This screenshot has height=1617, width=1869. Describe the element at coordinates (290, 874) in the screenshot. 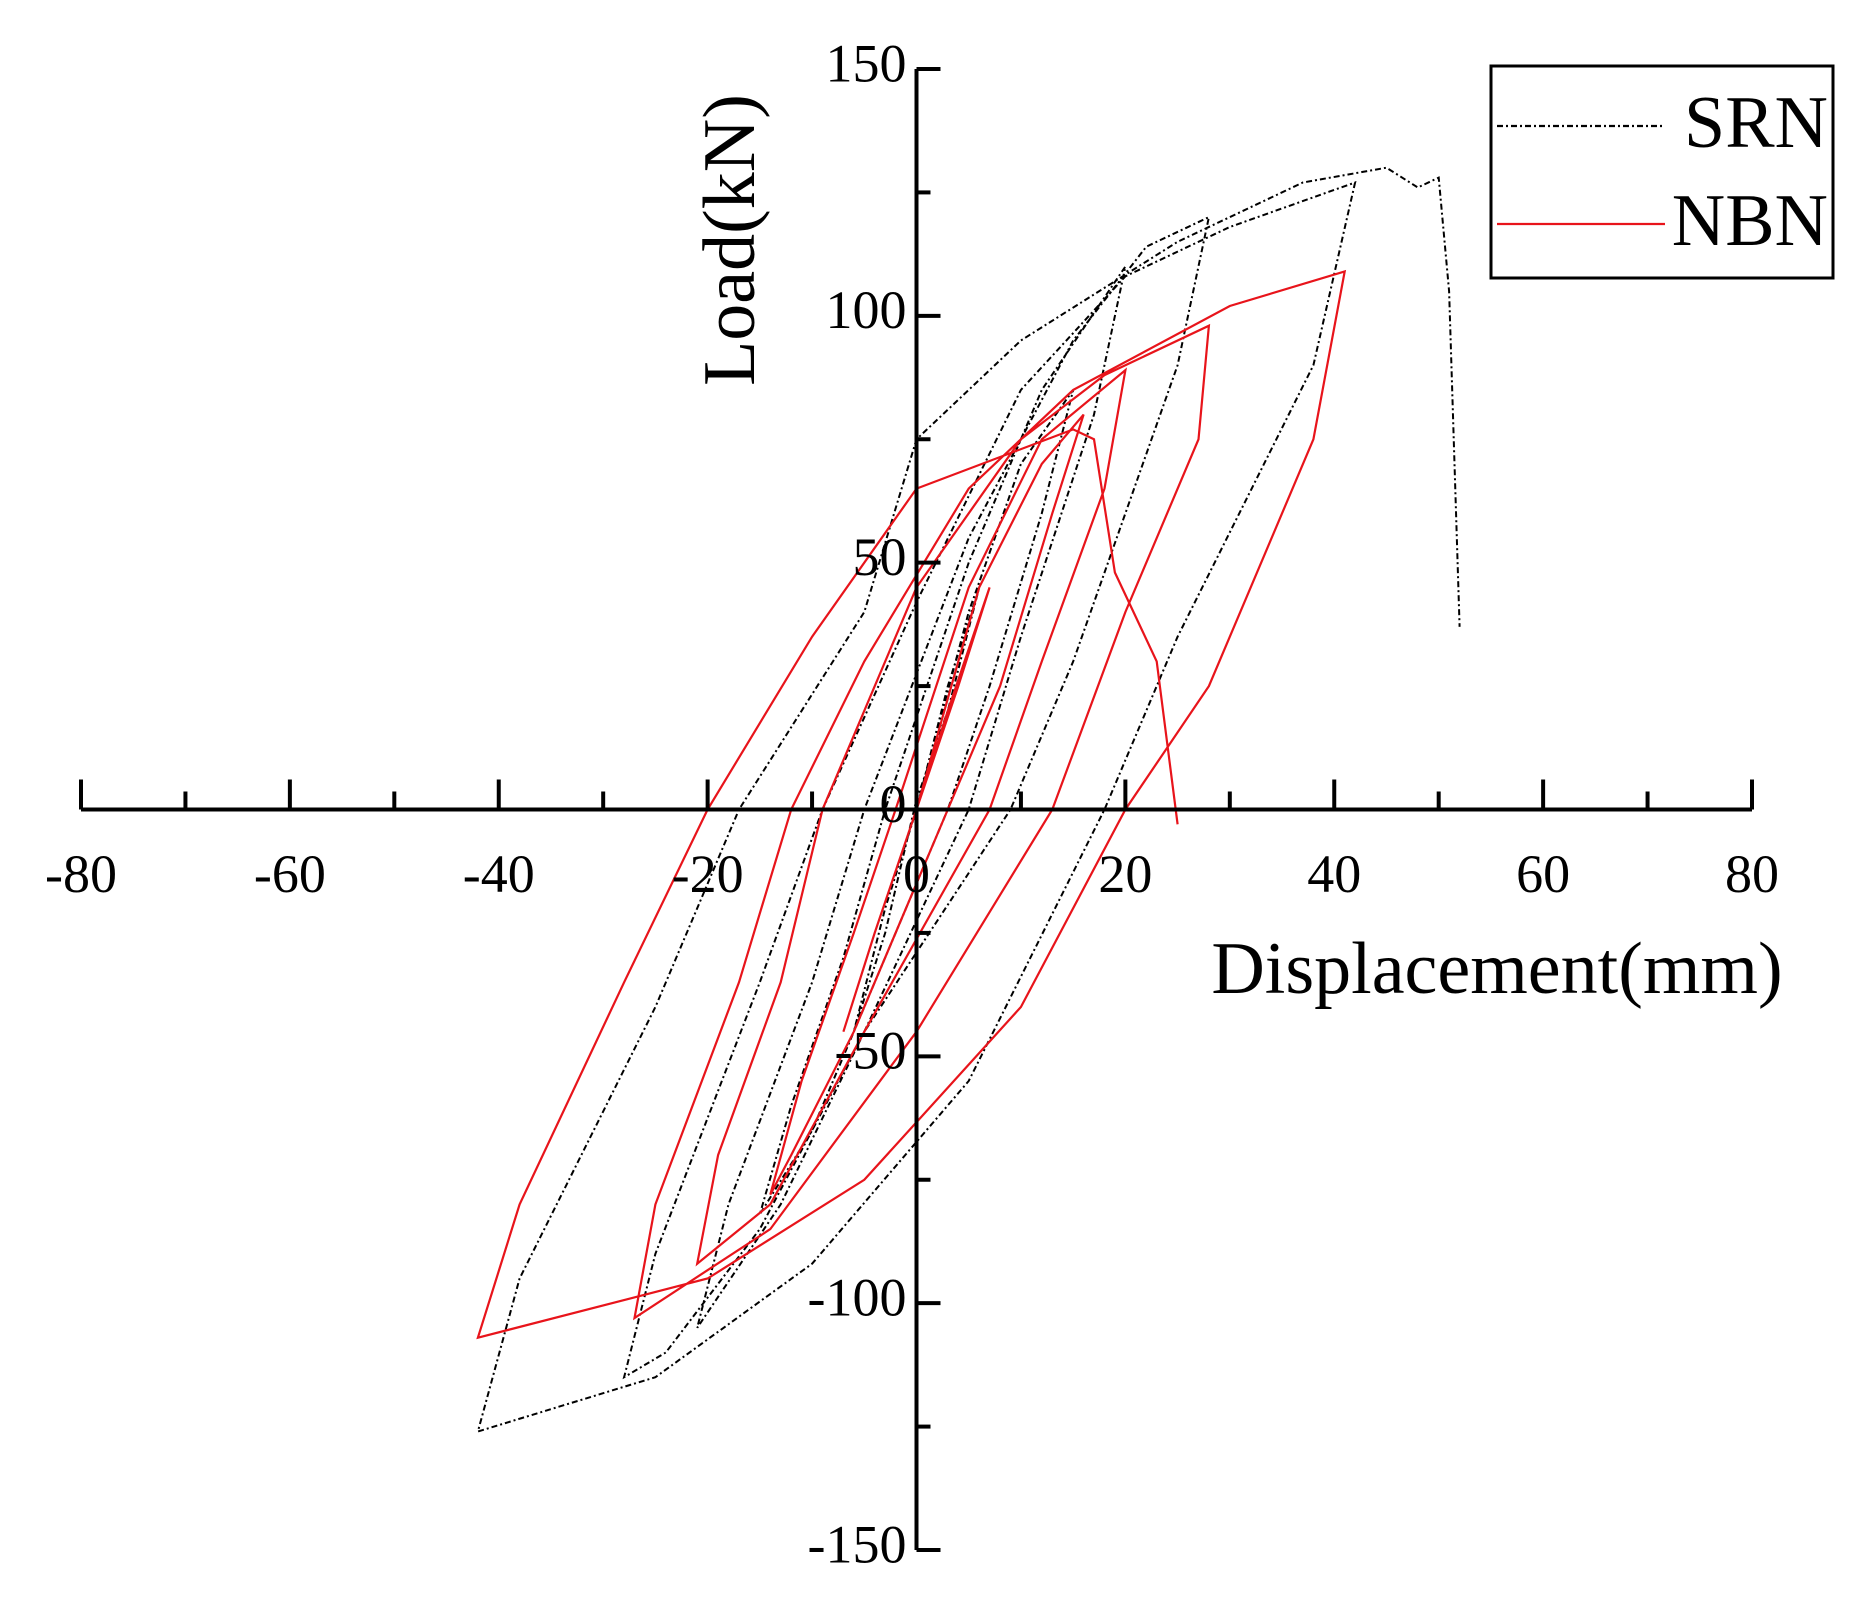

I see `x-tick-label: -60` at that location.